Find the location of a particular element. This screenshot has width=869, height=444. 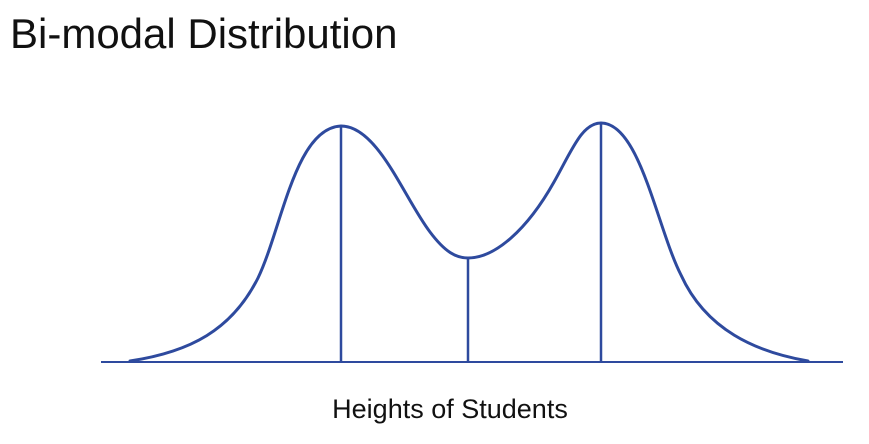

diagram-title: Bi-modal Distribution is located at coordinates (204, 33).